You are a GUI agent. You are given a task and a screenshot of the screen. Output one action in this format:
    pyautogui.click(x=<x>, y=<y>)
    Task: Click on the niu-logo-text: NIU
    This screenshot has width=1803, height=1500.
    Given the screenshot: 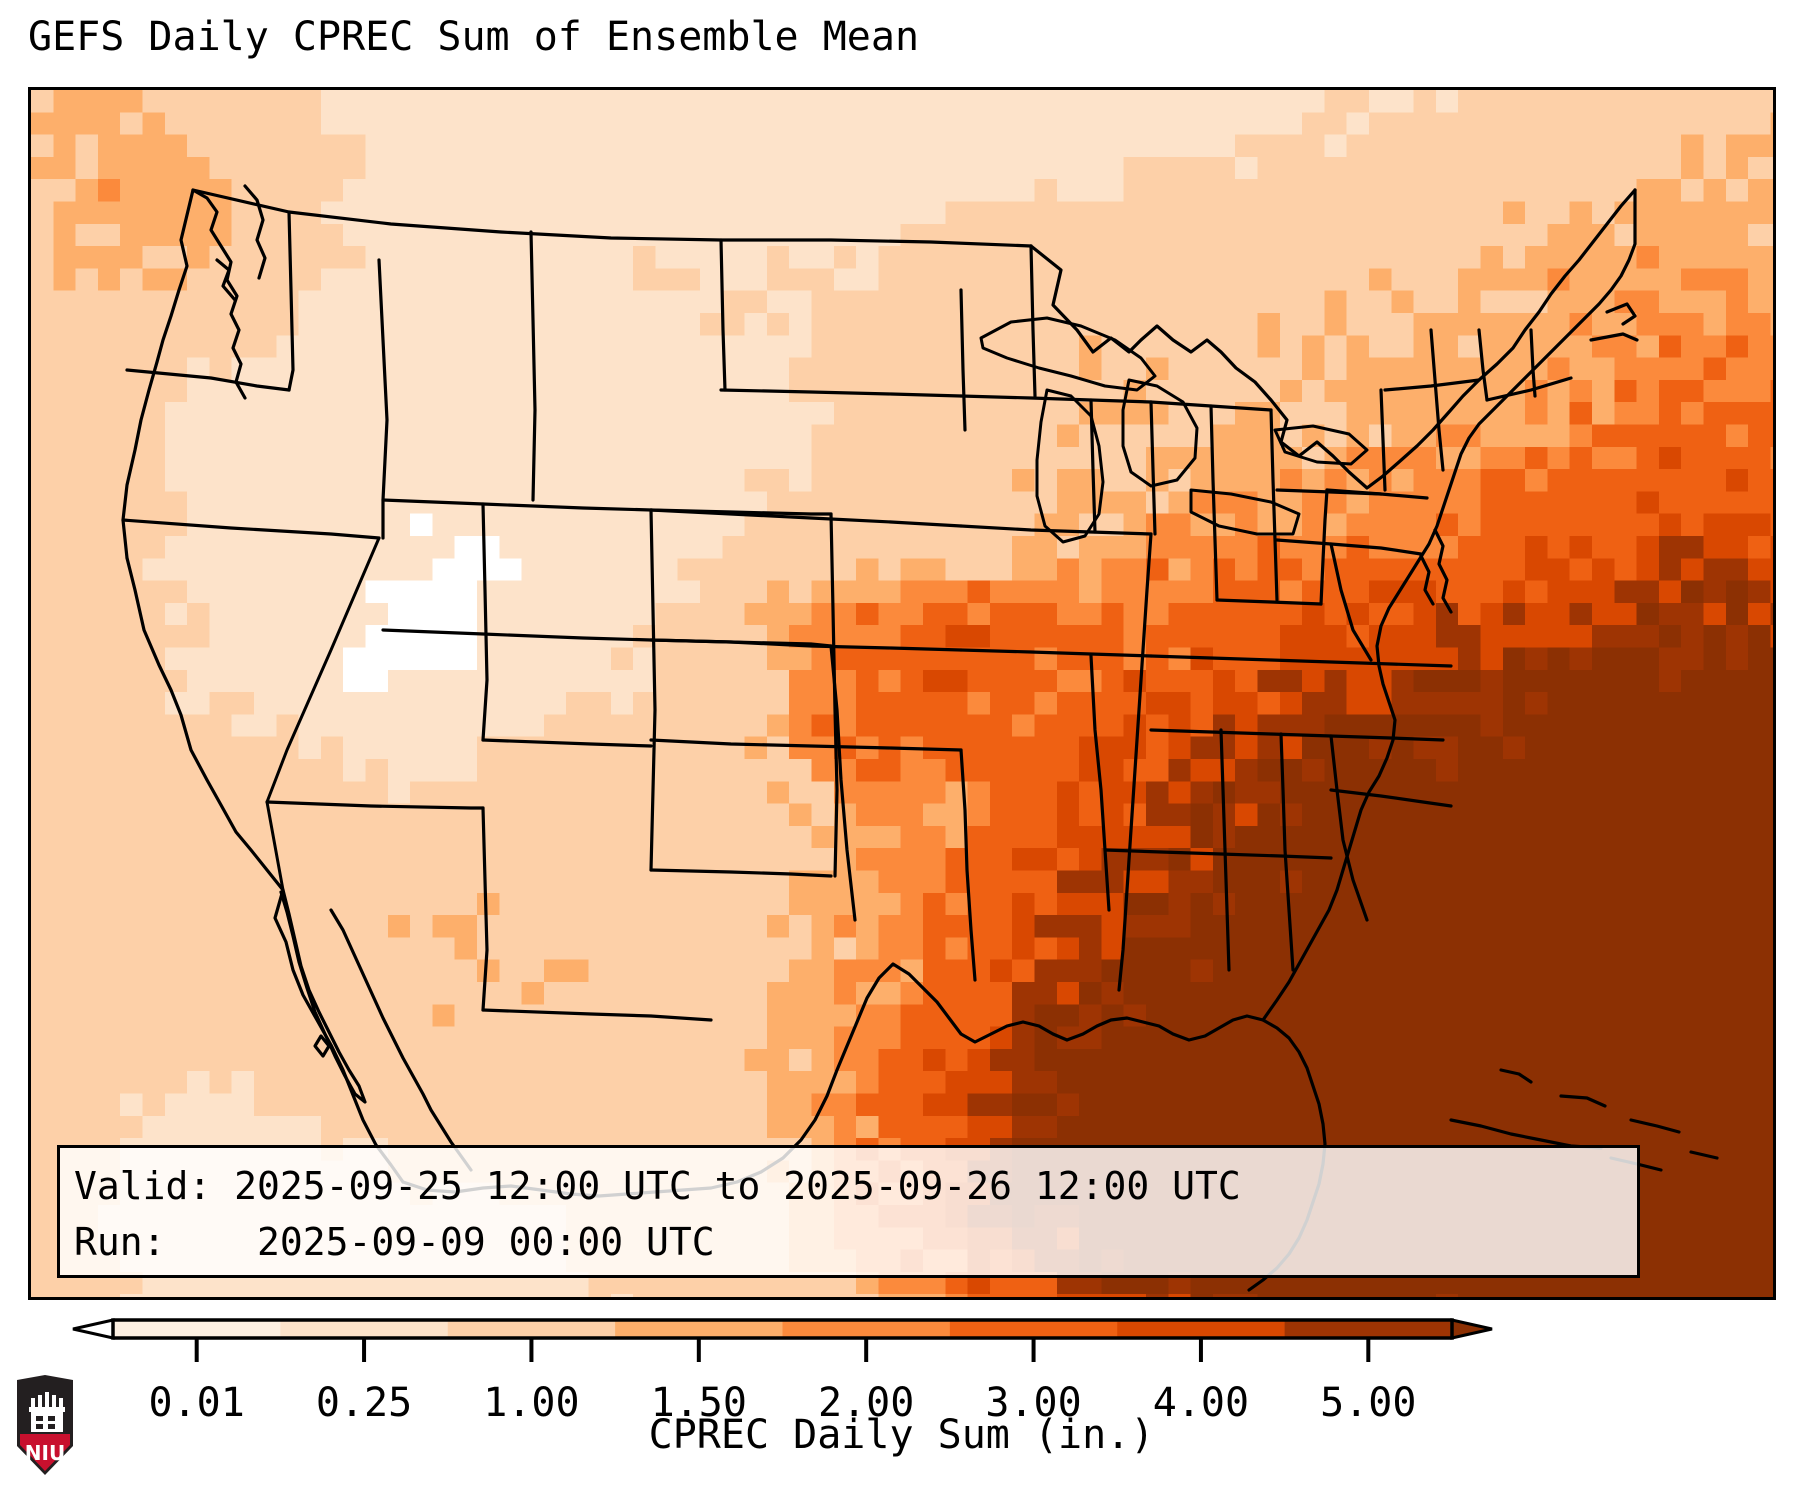 What is the action you would take?
    pyautogui.click(x=45, y=1453)
    